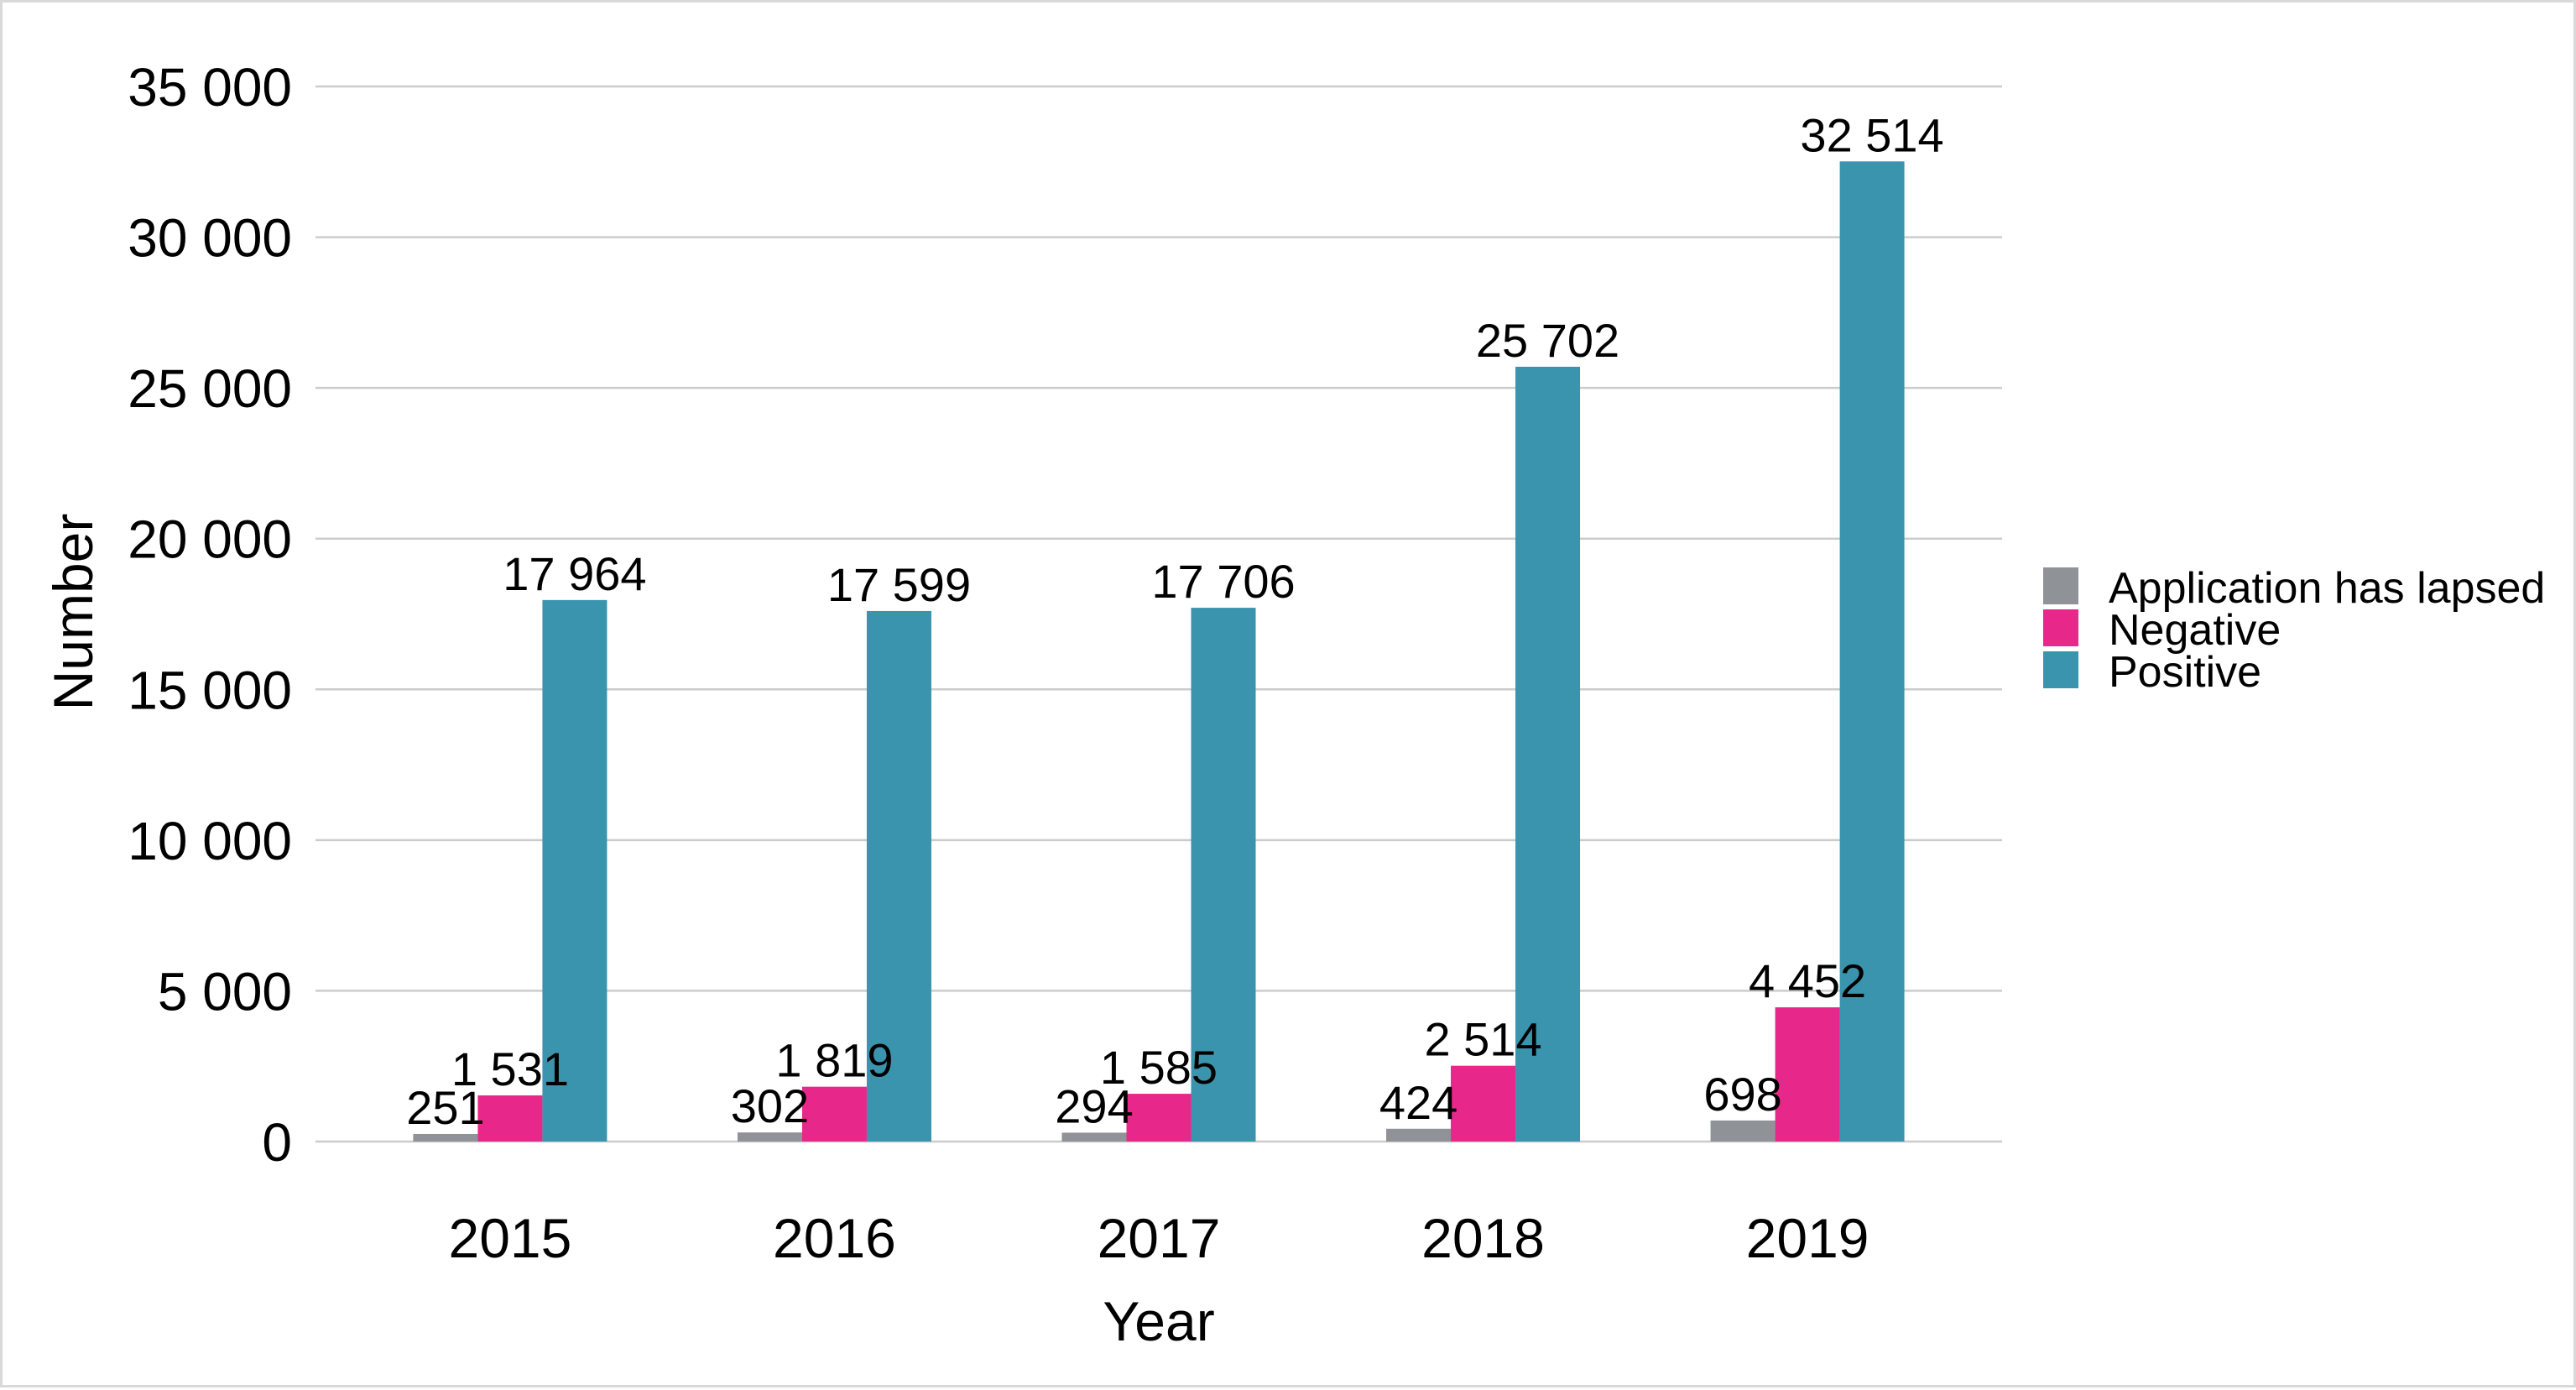 Image resolution: width=2576 pixels, height=1390 pixels. I want to click on legend-item: Negative, so click(2162, 630).